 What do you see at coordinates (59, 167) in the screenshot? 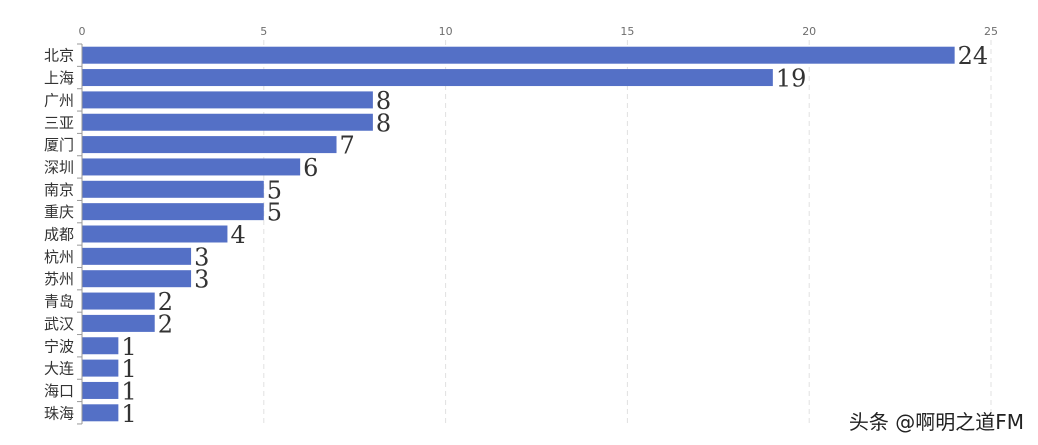
I see `category-label: 深圳` at bounding box center [59, 167].